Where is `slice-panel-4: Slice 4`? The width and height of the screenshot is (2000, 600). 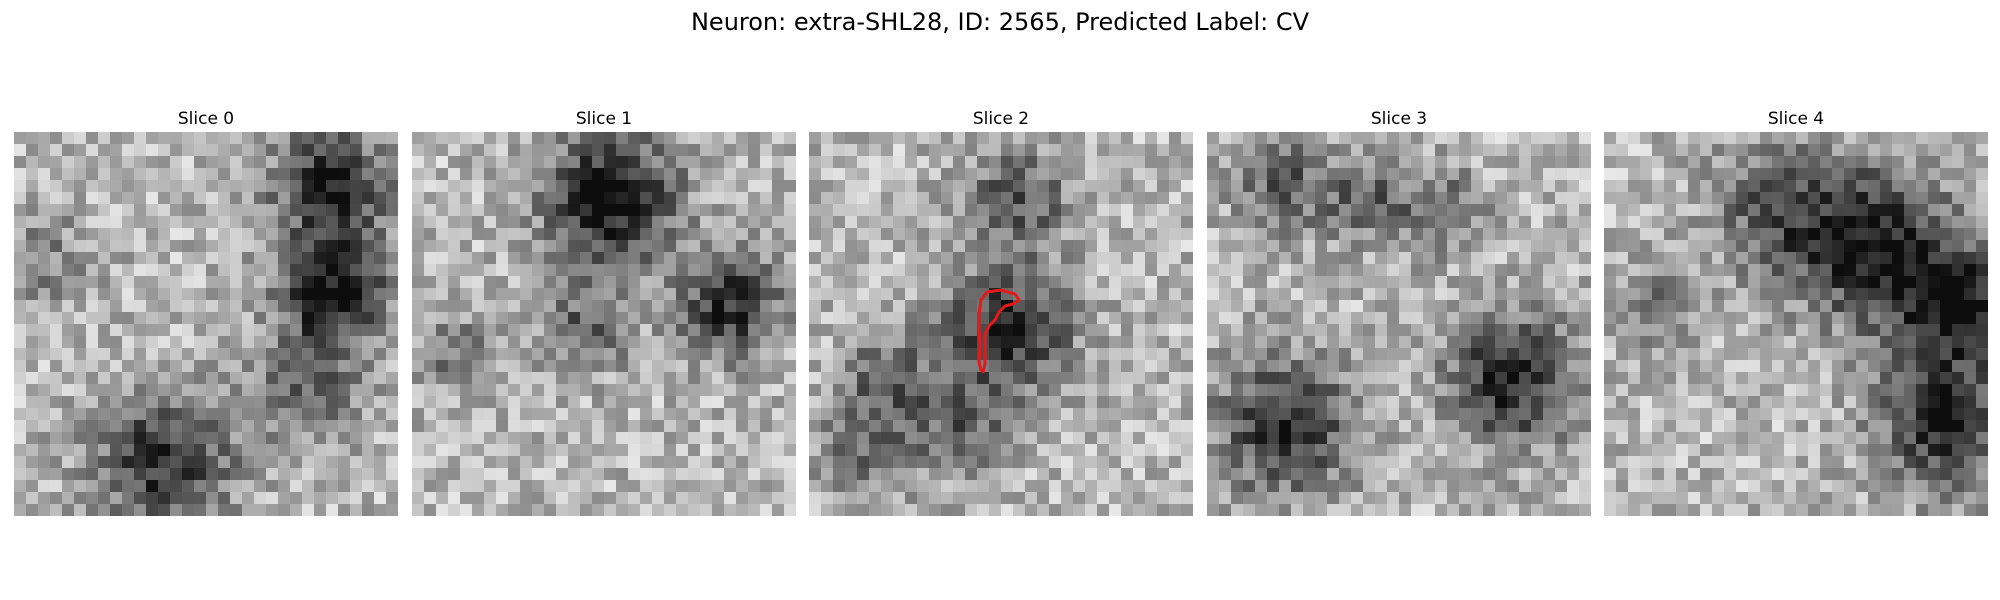 slice-panel-4: Slice 4 is located at coordinates (1796, 311).